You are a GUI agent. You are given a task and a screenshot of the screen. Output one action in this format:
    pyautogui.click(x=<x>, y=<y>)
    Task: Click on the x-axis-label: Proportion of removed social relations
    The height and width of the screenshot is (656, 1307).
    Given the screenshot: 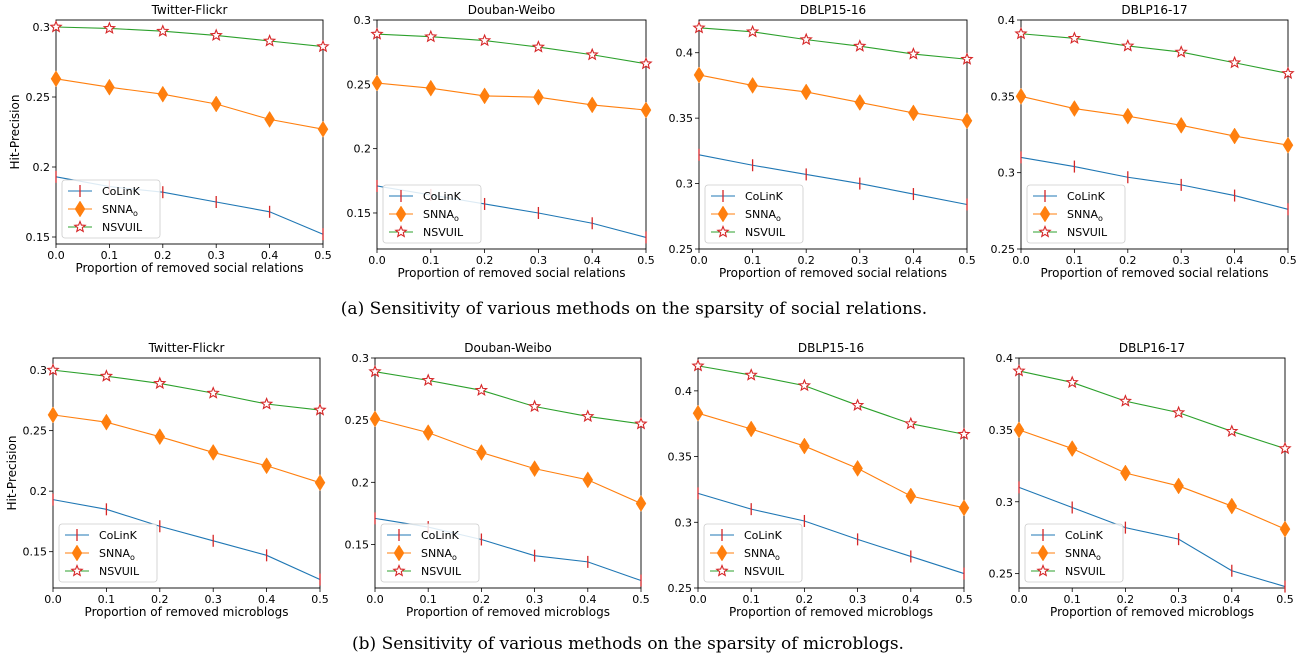 What is the action you would take?
    pyautogui.click(x=833, y=273)
    